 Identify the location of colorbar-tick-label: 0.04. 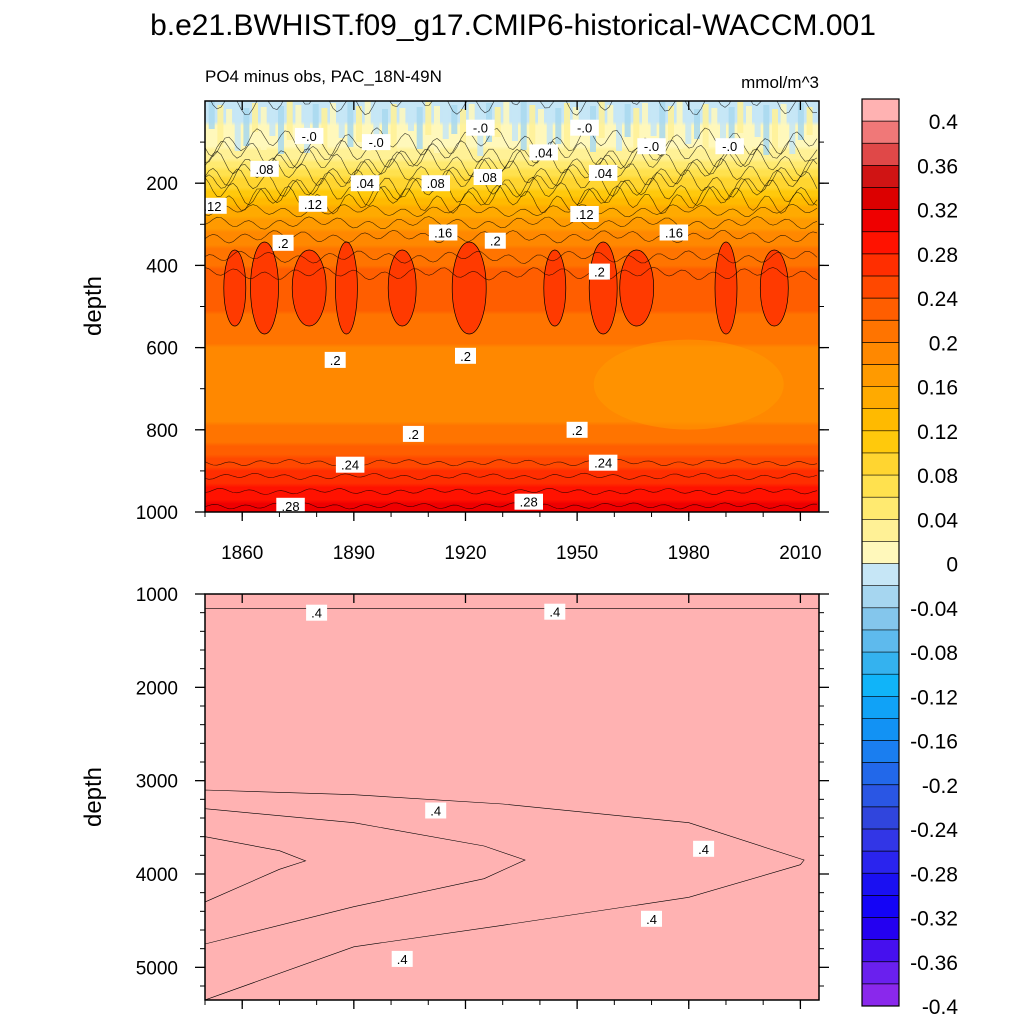
(937, 520).